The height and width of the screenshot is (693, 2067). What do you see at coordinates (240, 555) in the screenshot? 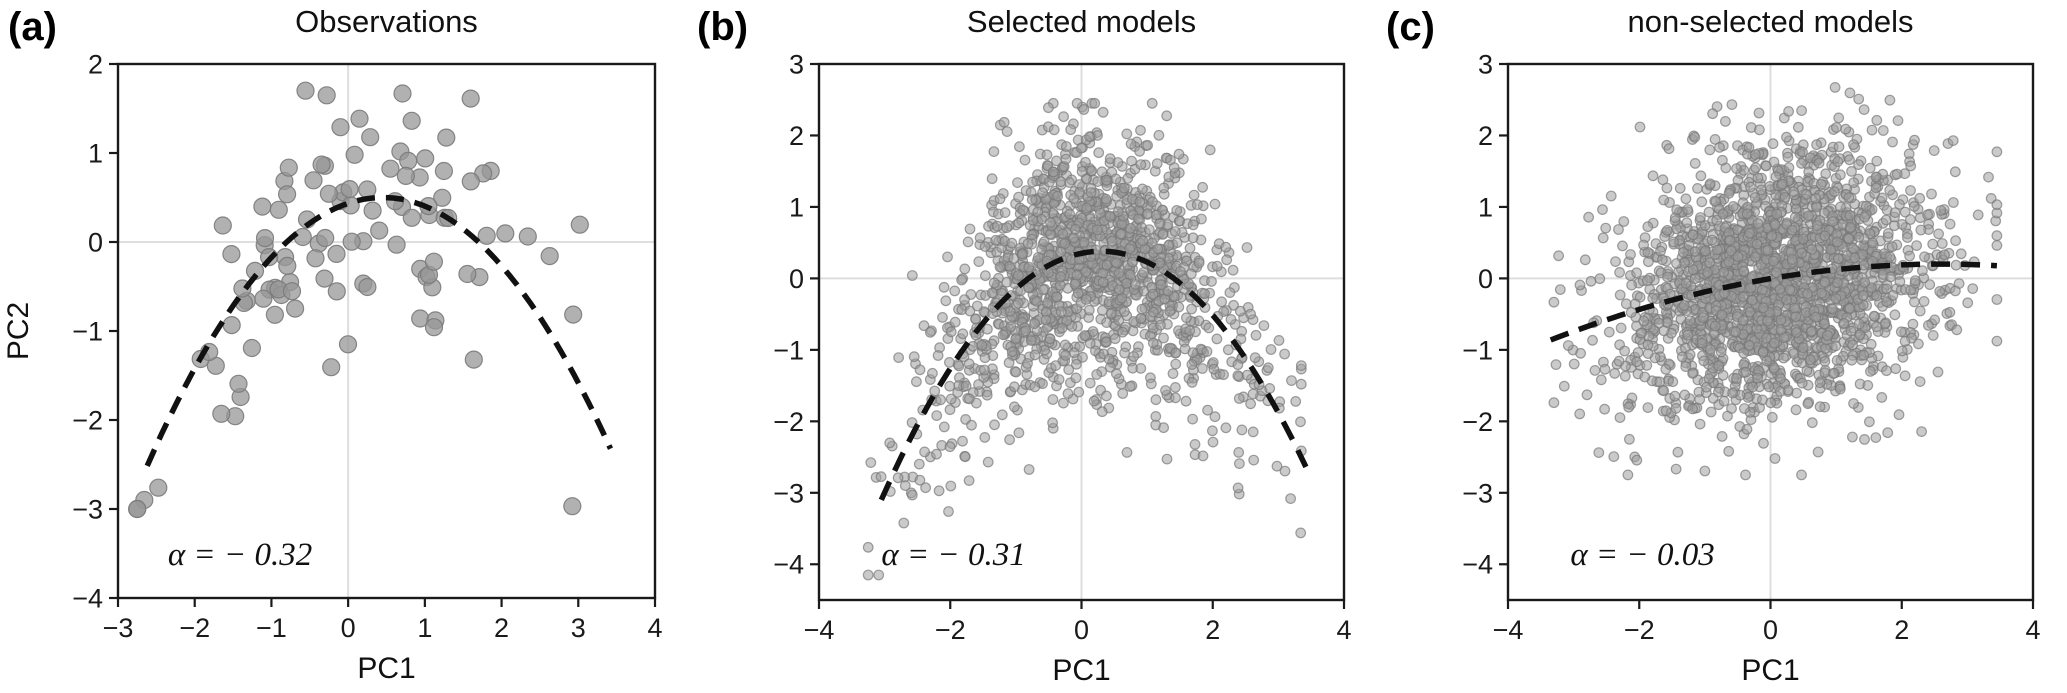
I see `alpha-annotation-0: α = − 0.32` at bounding box center [240, 555].